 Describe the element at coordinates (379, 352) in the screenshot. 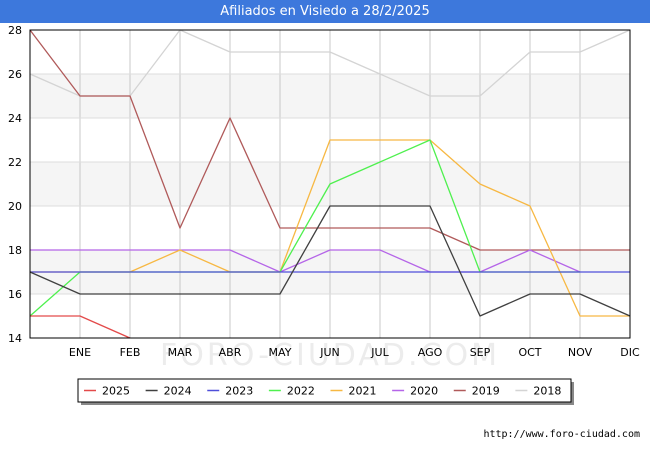

I see `x-tick-label: JUL` at that location.